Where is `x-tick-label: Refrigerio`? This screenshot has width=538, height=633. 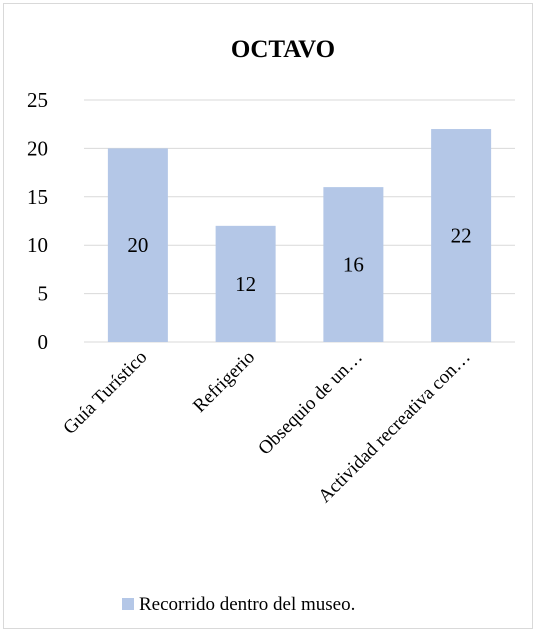 x-tick-label: Refrigerio is located at coordinates (224, 382).